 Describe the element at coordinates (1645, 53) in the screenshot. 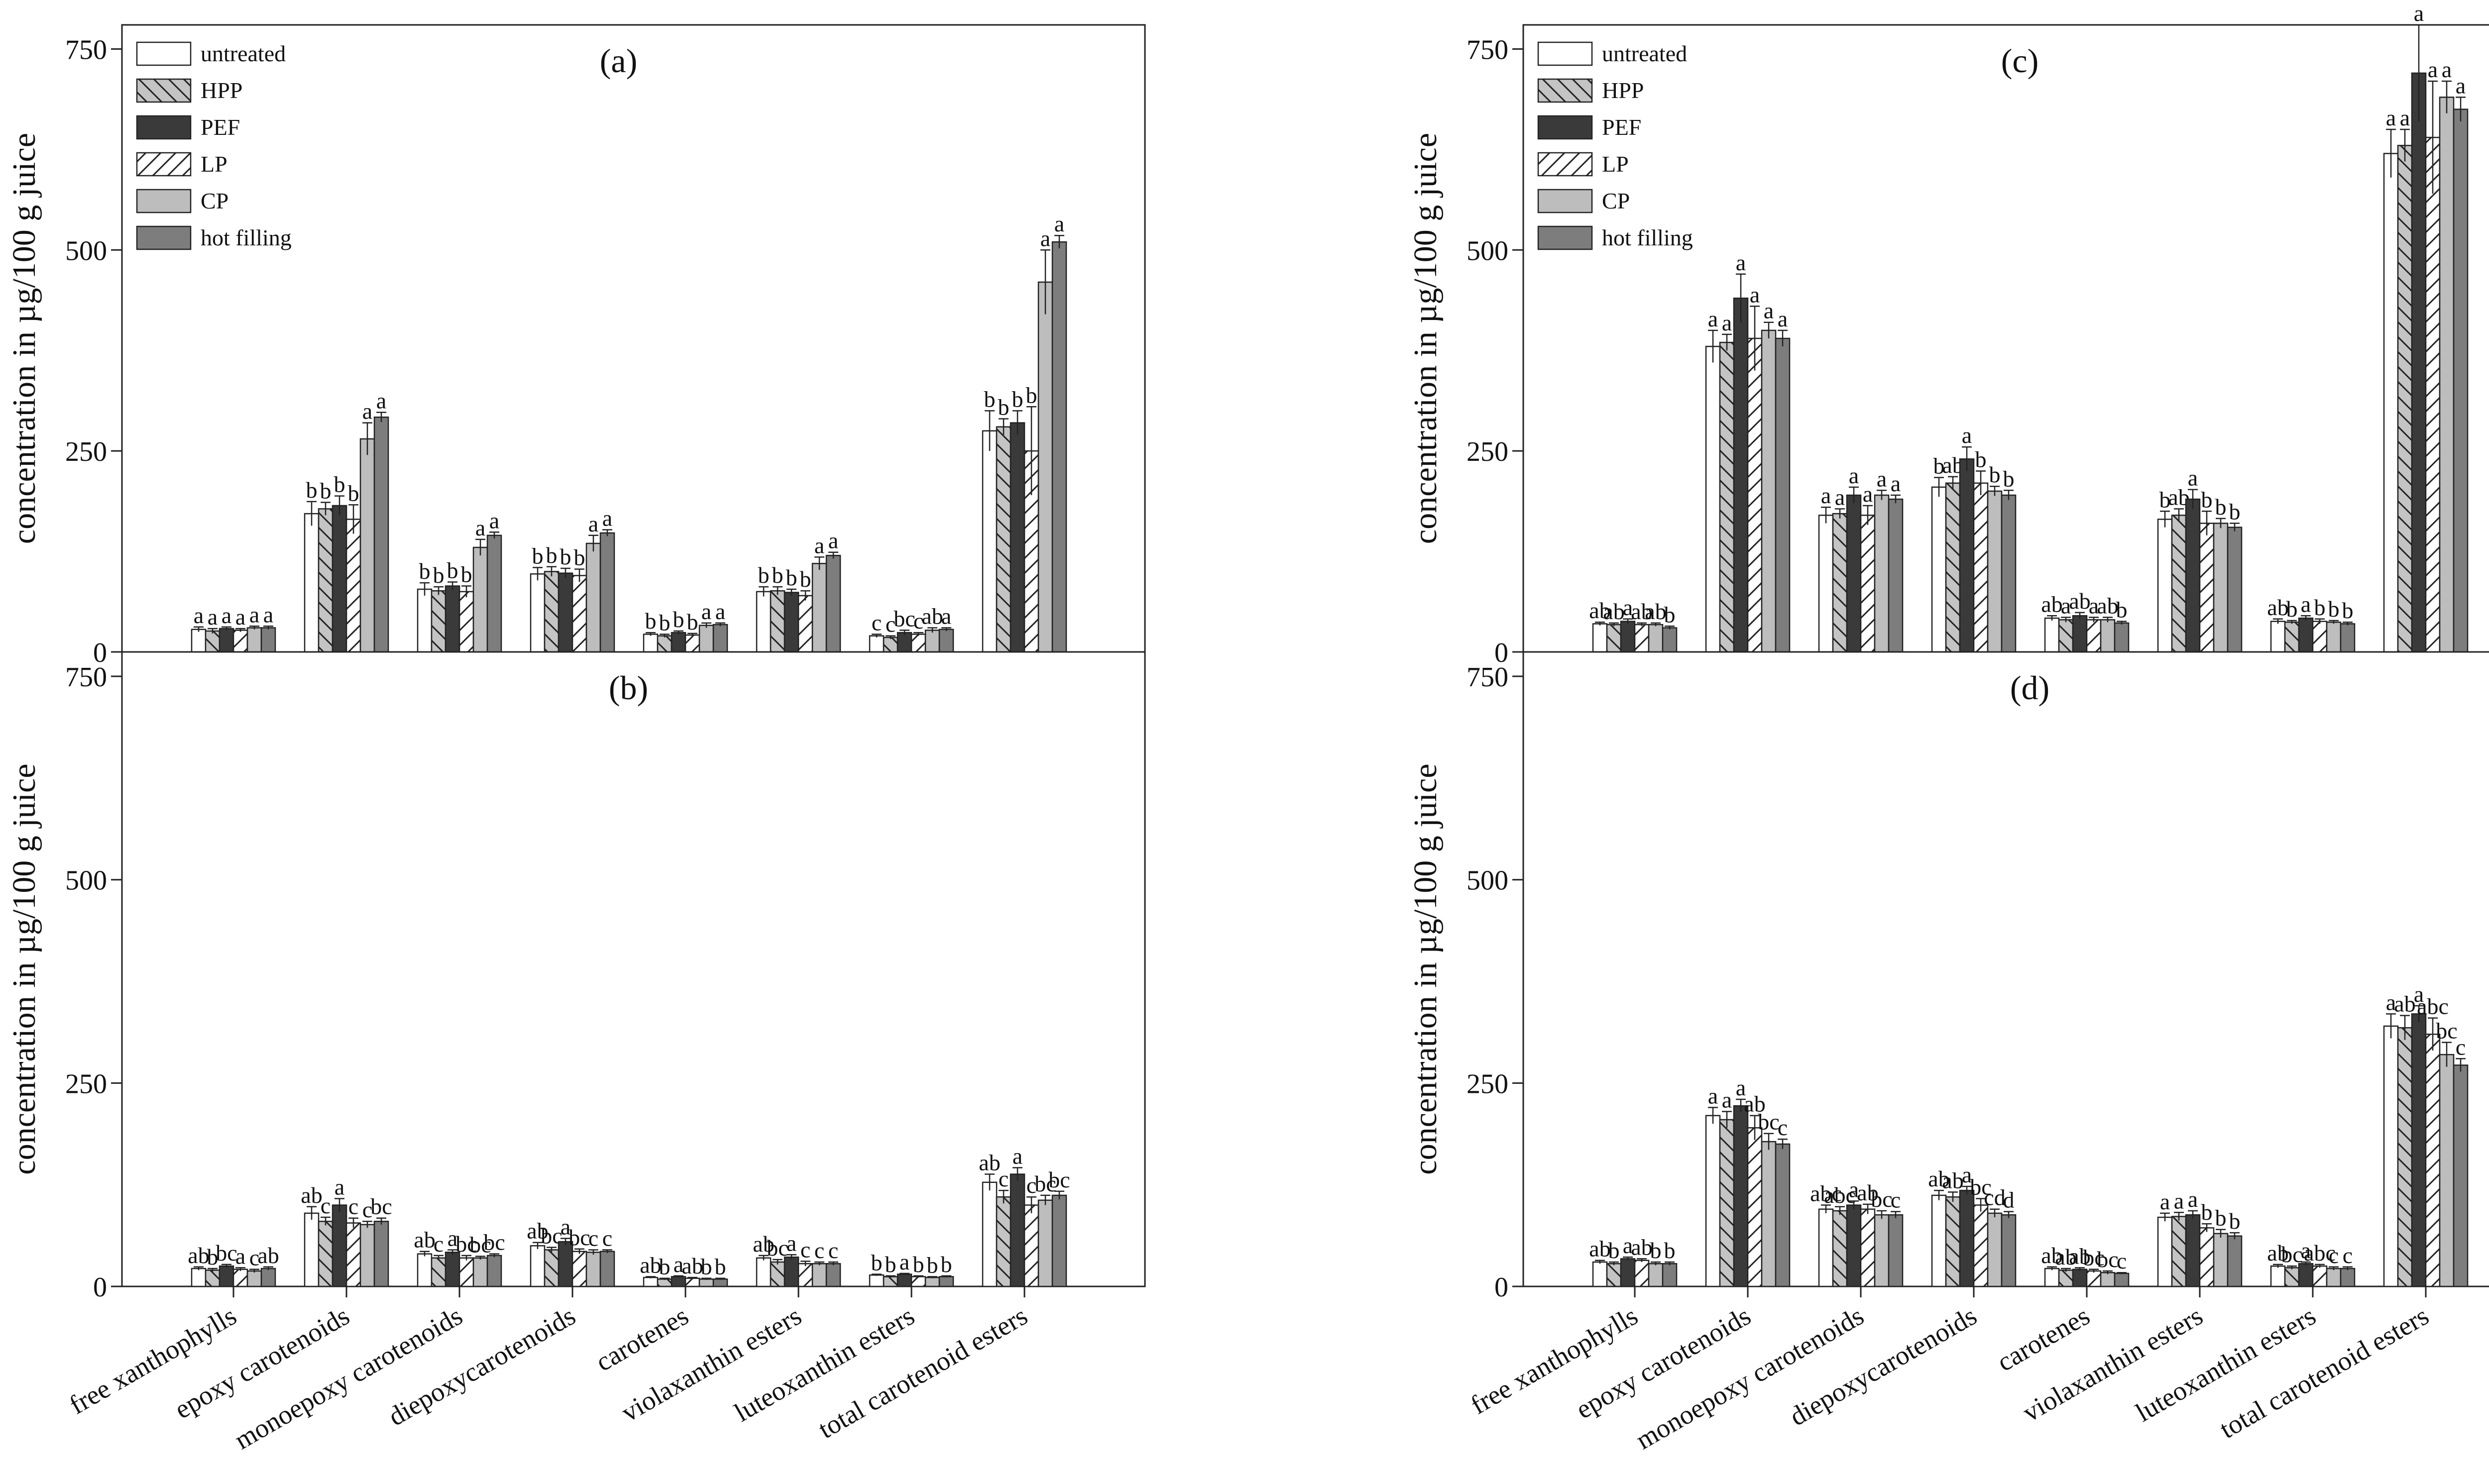

I see `legend-label: untreated` at that location.